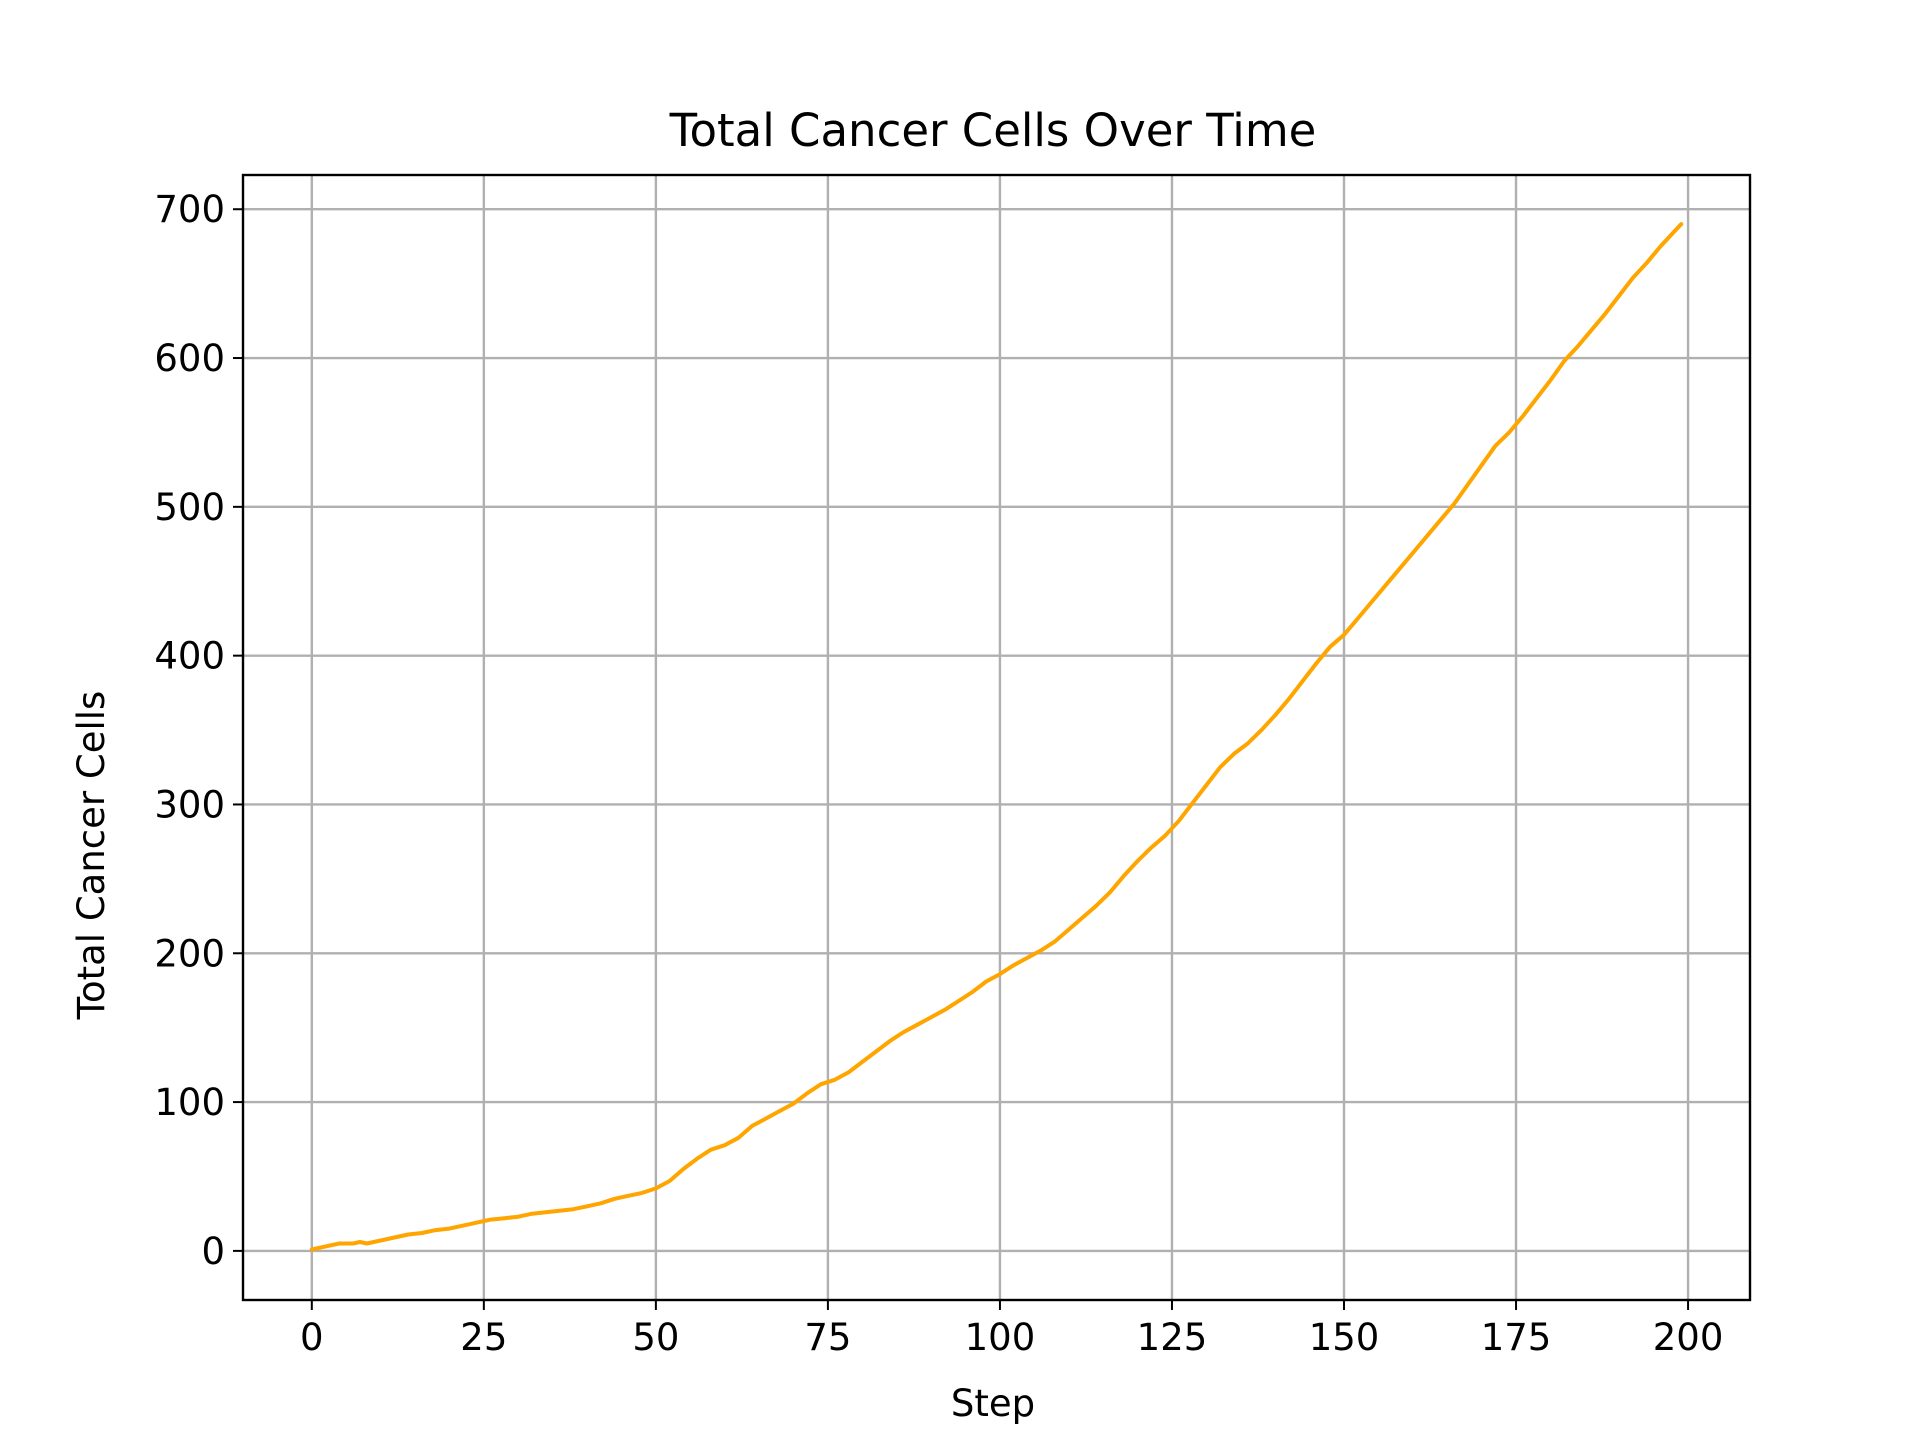  What do you see at coordinates (655, 1337) in the screenshot?
I see `x-tick-label: 50` at bounding box center [655, 1337].